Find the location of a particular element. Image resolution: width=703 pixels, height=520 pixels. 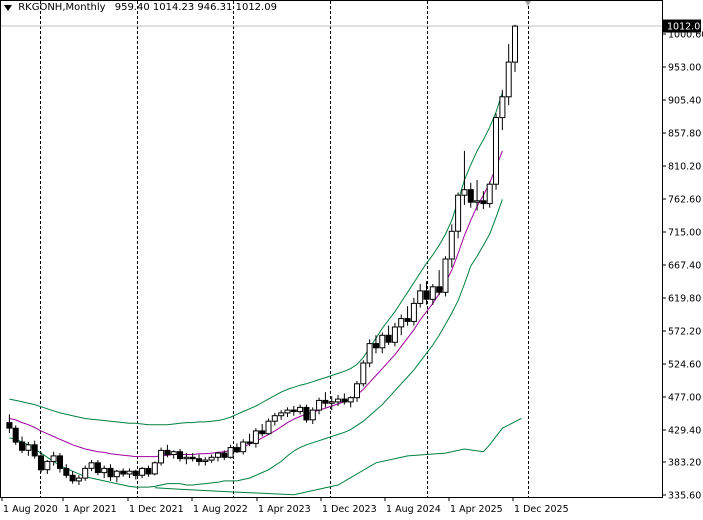

collapse-triangle-icon is located at coordinates (8, 7).